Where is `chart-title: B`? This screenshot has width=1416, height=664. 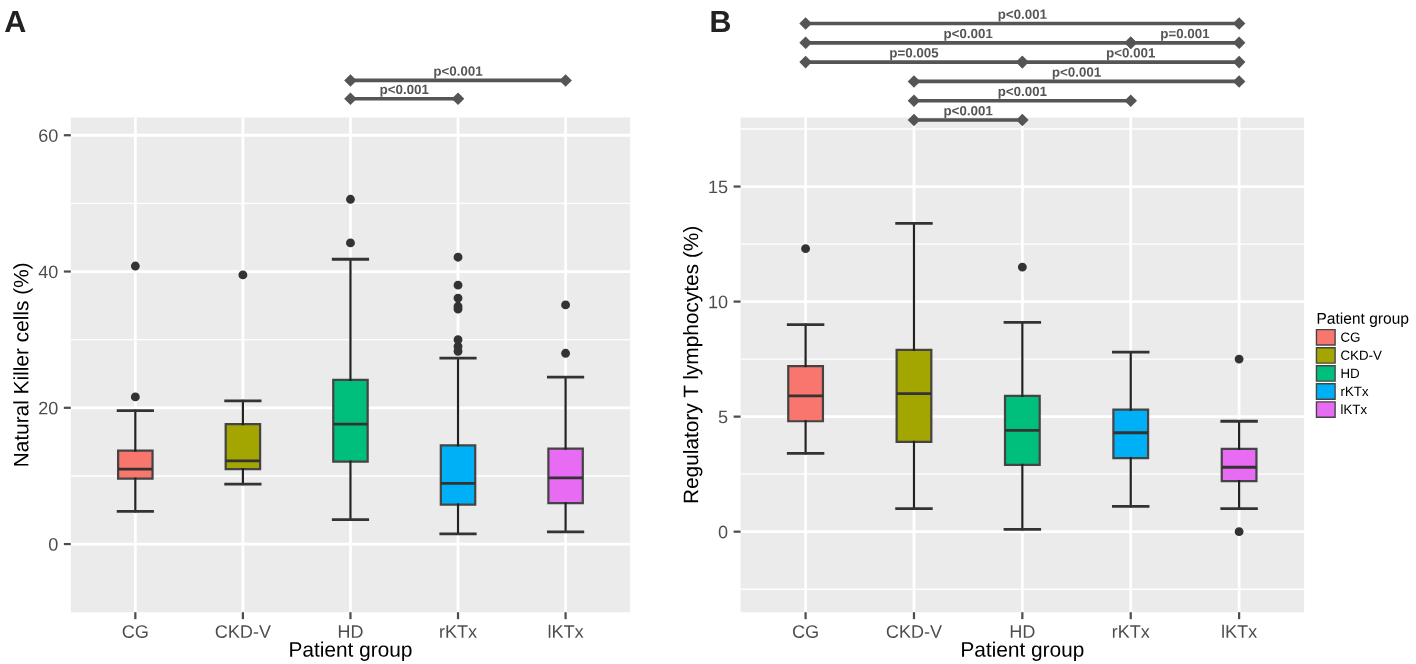
chart-title: B is located at coordinates (721, 22).